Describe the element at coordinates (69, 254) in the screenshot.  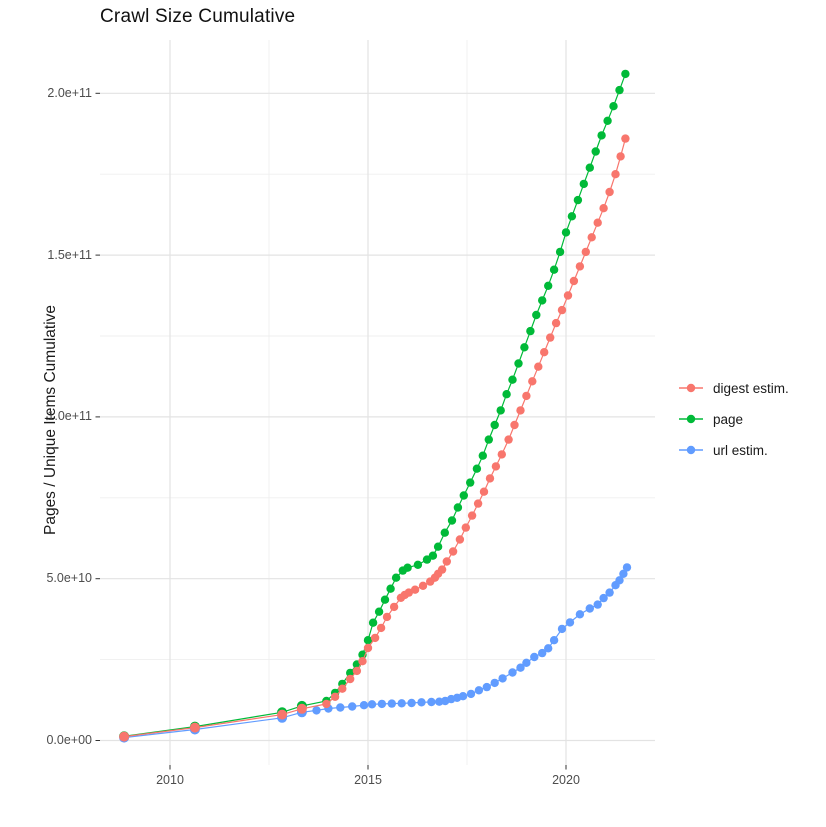
I see `y-tick-label: 1.5e+11` at that location.